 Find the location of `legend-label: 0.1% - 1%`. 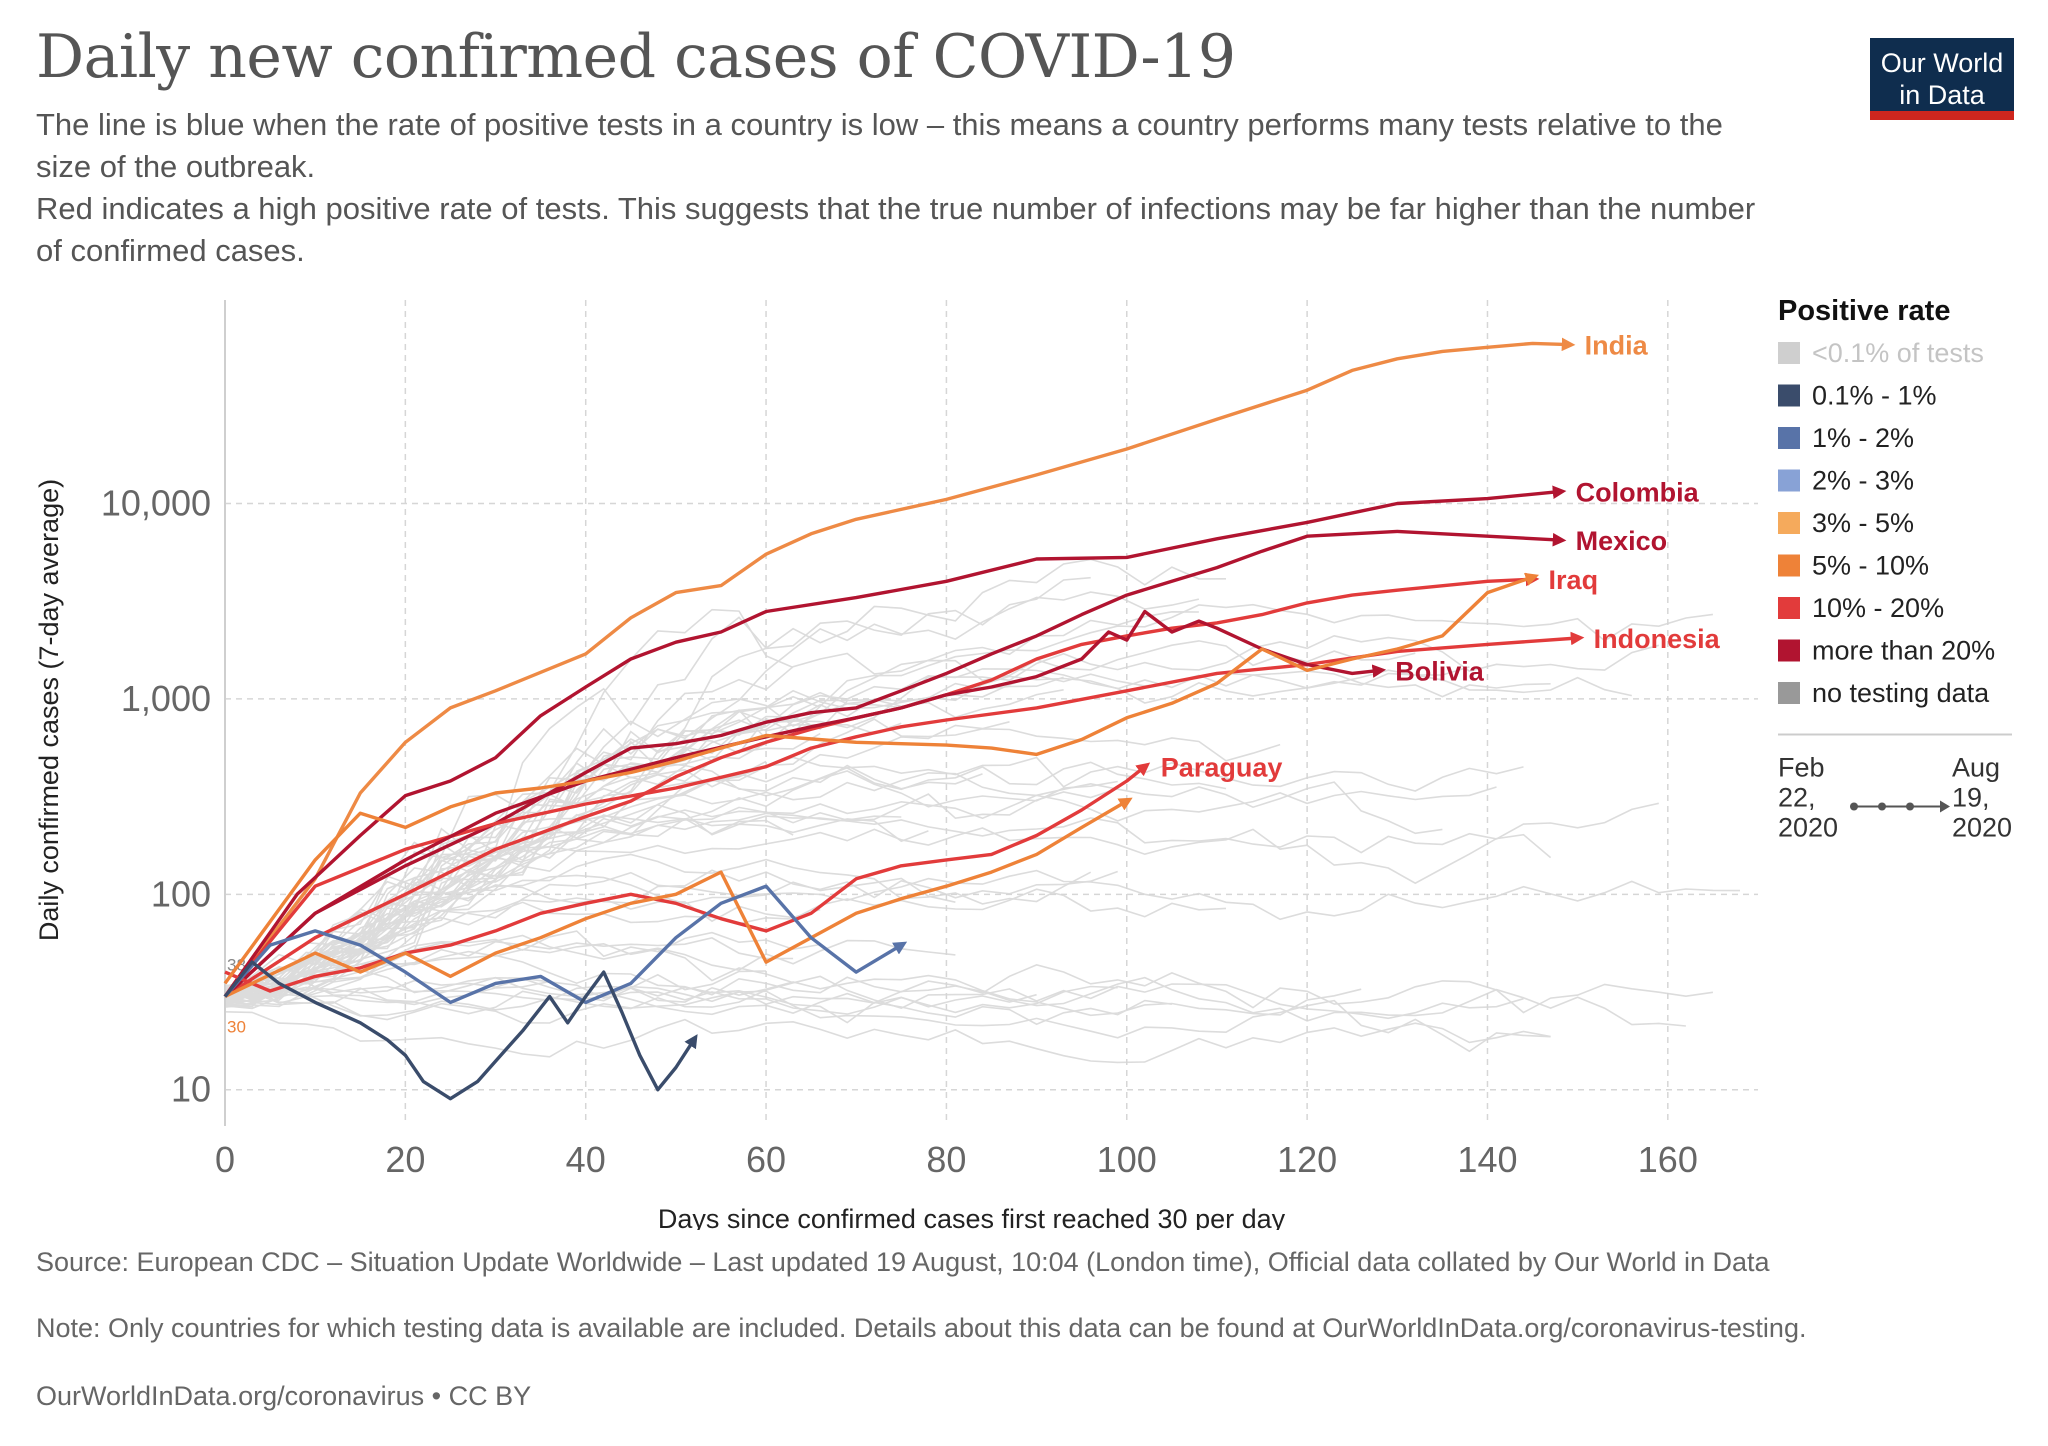

legend-label: 0.1% - 1% is located at coordinates (1874, 396).